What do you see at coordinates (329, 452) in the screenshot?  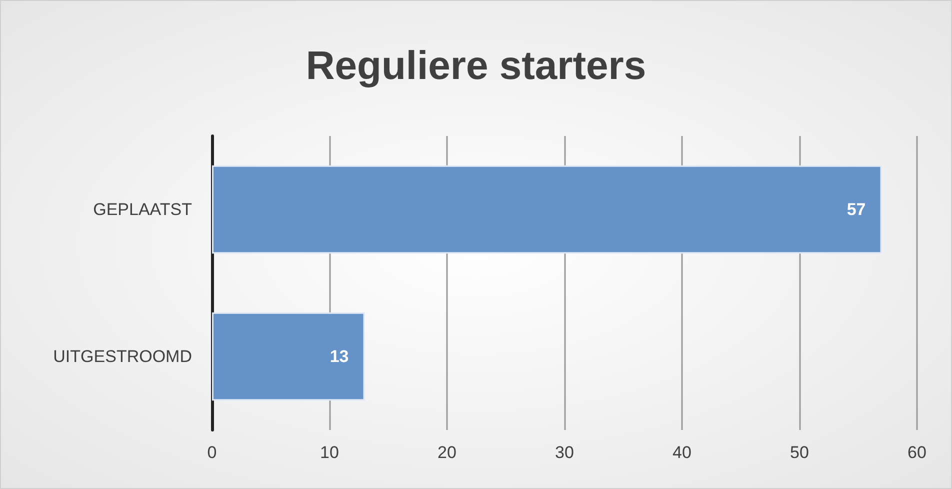 I see `x-tick-label: 10` at bounding box center [329, 452].